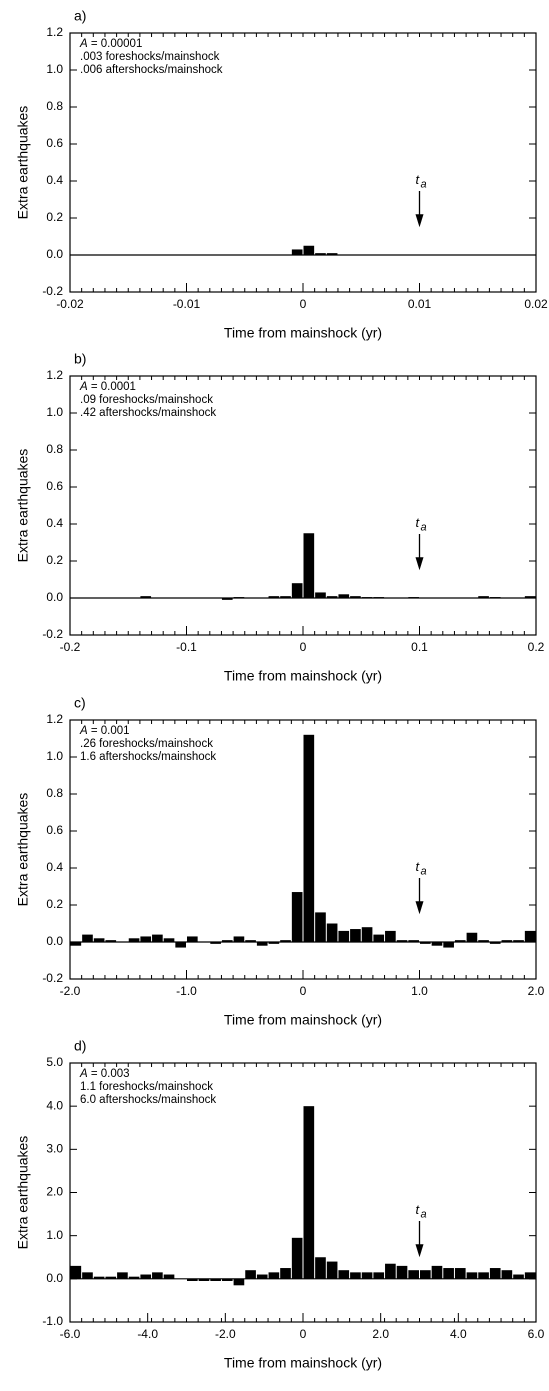 This screenshot has height=1391, width=549. I want to click on x-tick-label: -0.01, so click(187, 304).